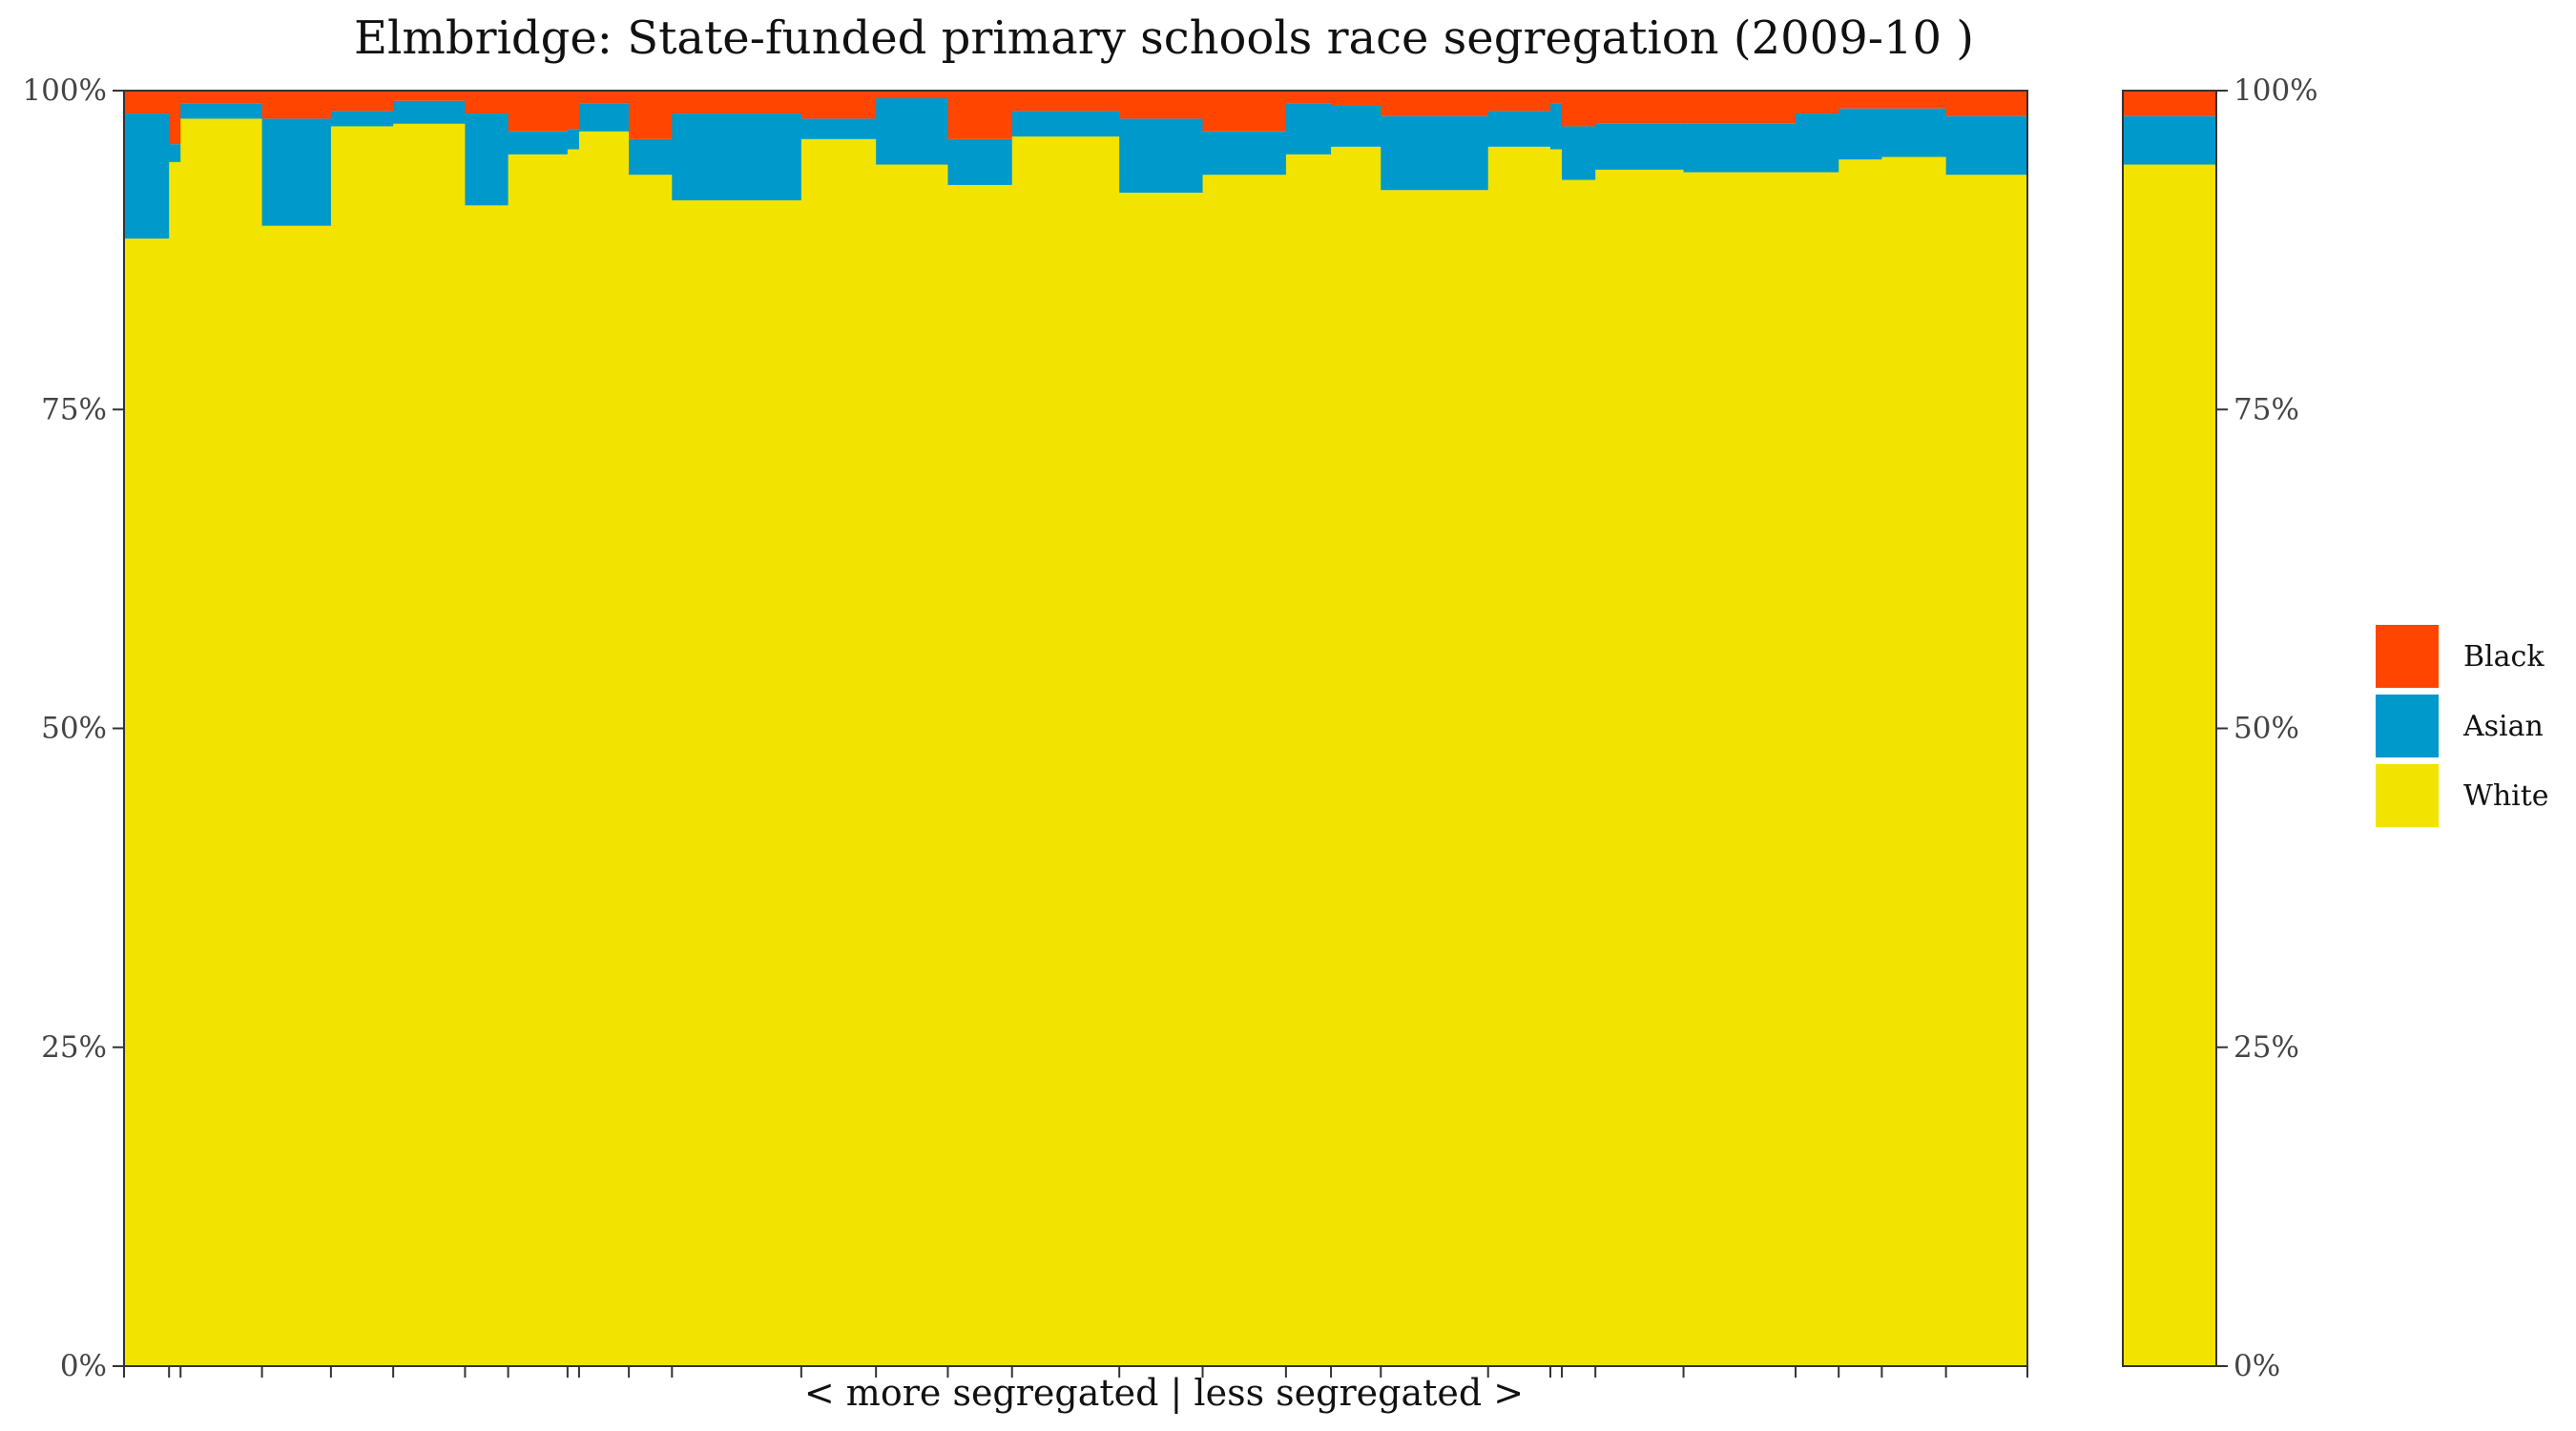 The image size is (2576, 1431). Describe the element at coordinates (74, 1047) in the screenshot. I see `y-tick-label-left-1: 25%` at that location.